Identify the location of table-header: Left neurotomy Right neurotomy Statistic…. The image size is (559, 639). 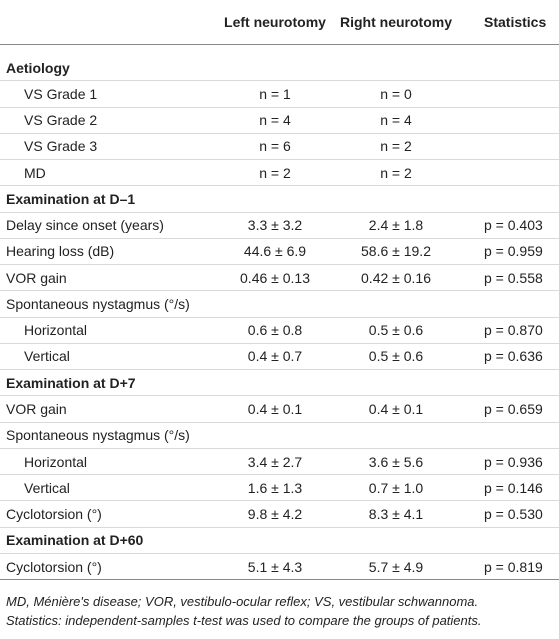
(279, 22).